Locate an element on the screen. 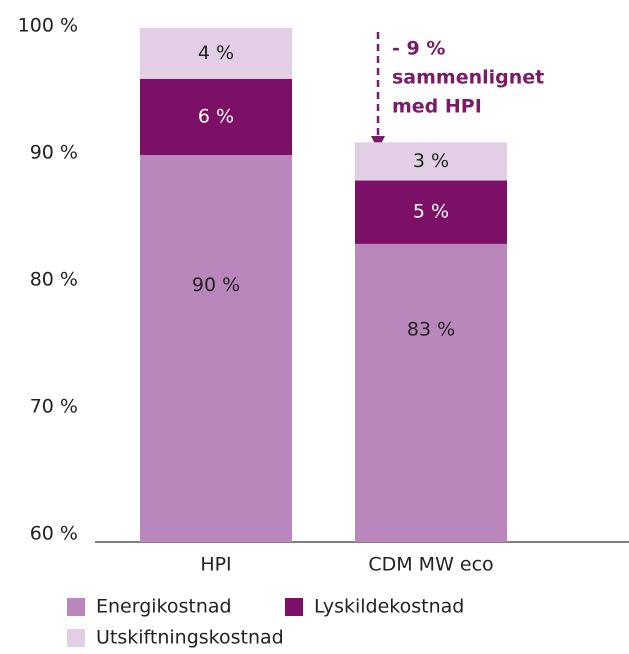 The width and height of the screenshot is (629, 654). y-tick-label: 100 % is located at coordinates (48, 26).